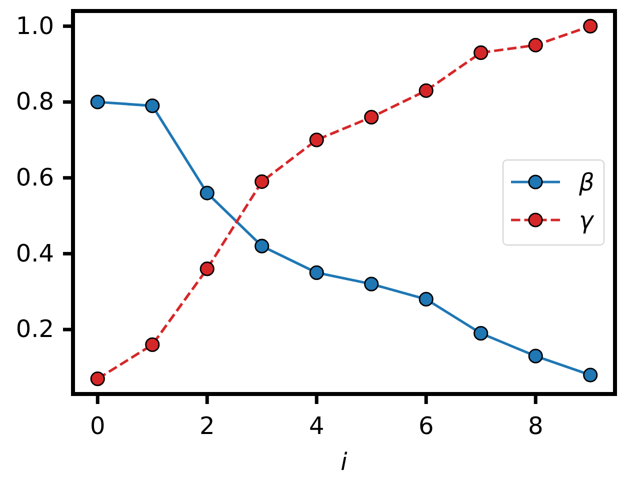 The image size is (625, 485). What do you see at coordinates (344, 462) in the screenshot?
I see `x-axis-title: i` at bounding box center [344, 462].